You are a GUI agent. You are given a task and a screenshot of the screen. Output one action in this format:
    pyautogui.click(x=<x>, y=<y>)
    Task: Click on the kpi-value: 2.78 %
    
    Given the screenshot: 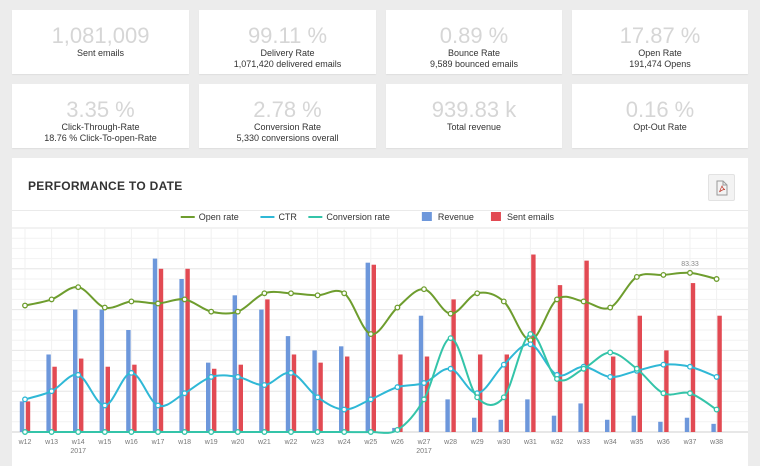 What is the action you would take?
    pyautogui.click(x=287, y=109)
    